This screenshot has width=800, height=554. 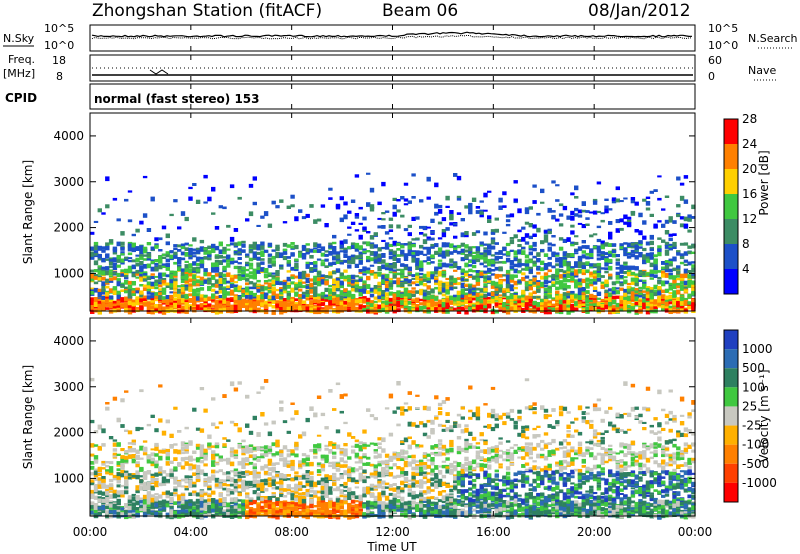 What do you see at coordinates (639, 11) in the screenshot?
I see `date-label: 08/Jan/2012` at bounding box center [639, 11].